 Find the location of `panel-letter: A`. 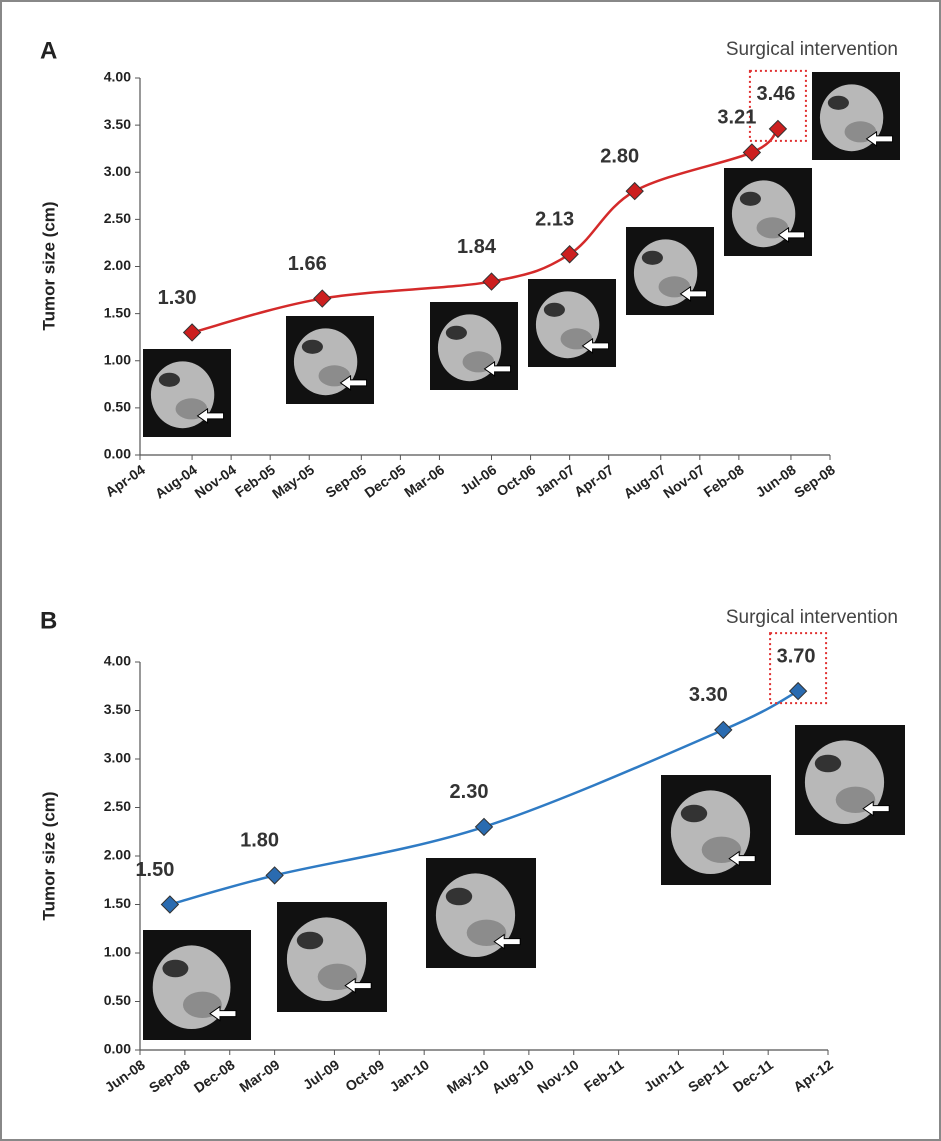

panel-letter: A is located at coordinates (48, 50).